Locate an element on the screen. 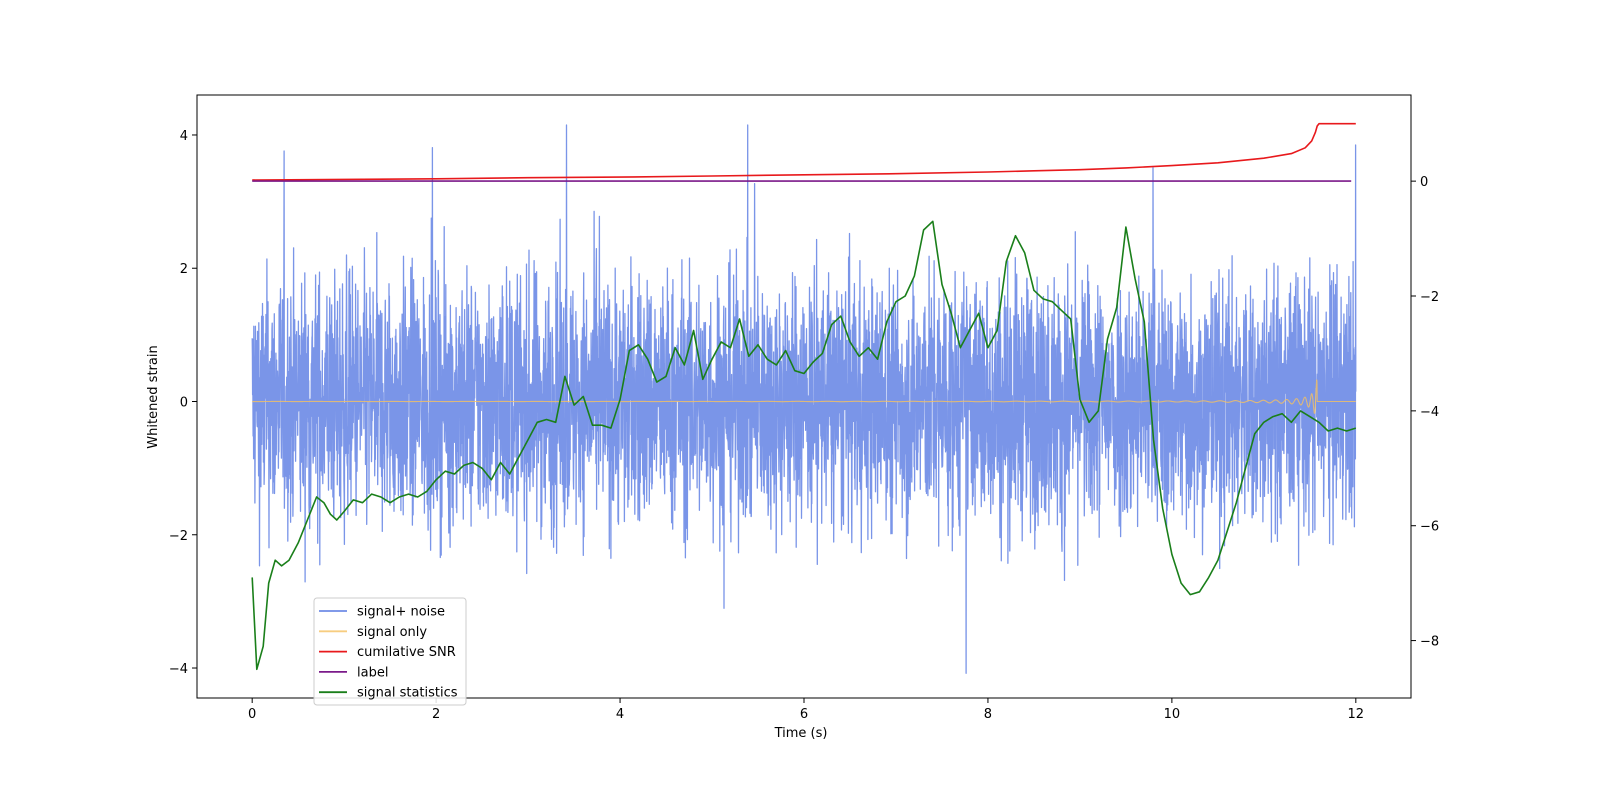 The width and height of the screenshot is (1600, 800). y2-tick-label: −8 is located at coordinates (1429, 642).